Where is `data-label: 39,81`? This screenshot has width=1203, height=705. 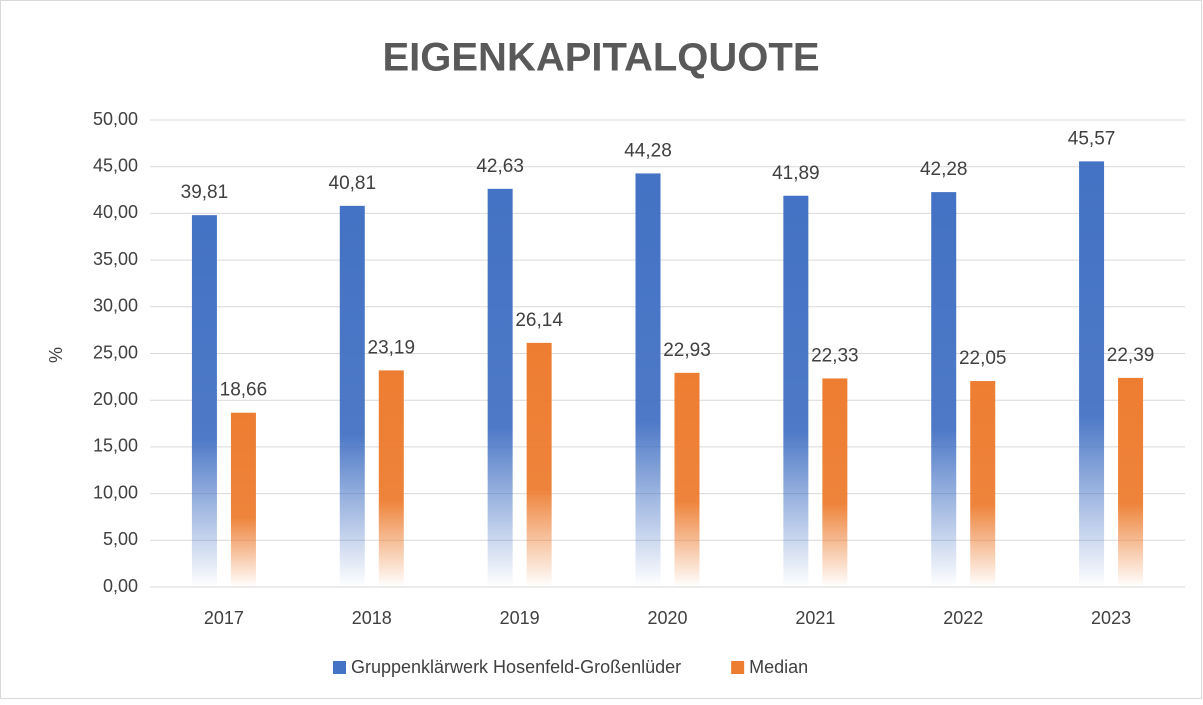 data-label: 39,81 is located at coordinates (205, 192).